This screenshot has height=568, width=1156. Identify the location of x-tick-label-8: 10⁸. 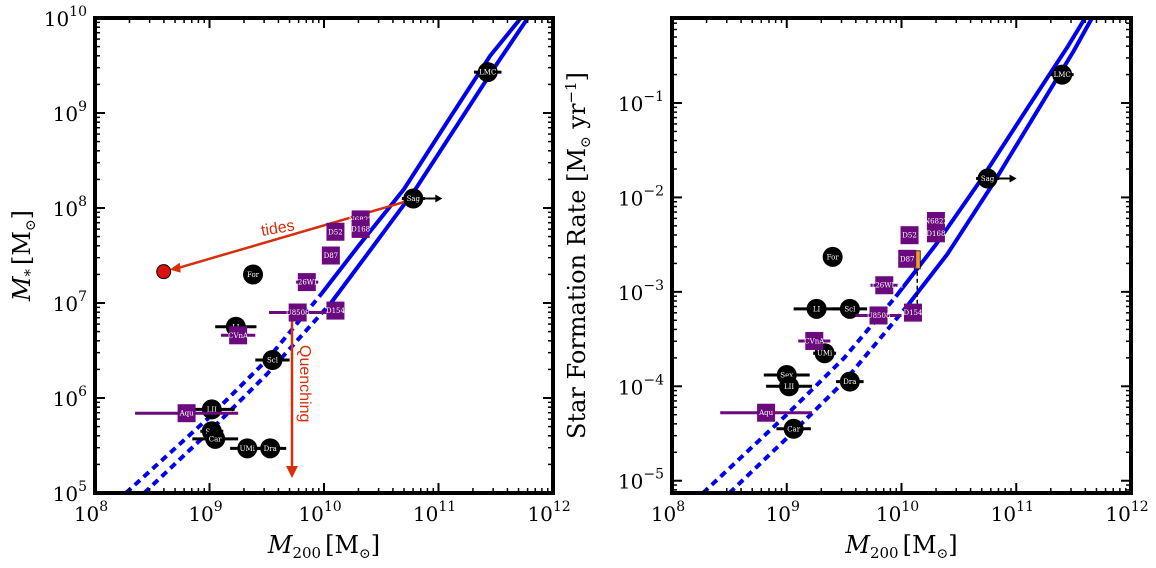
(668, 512).